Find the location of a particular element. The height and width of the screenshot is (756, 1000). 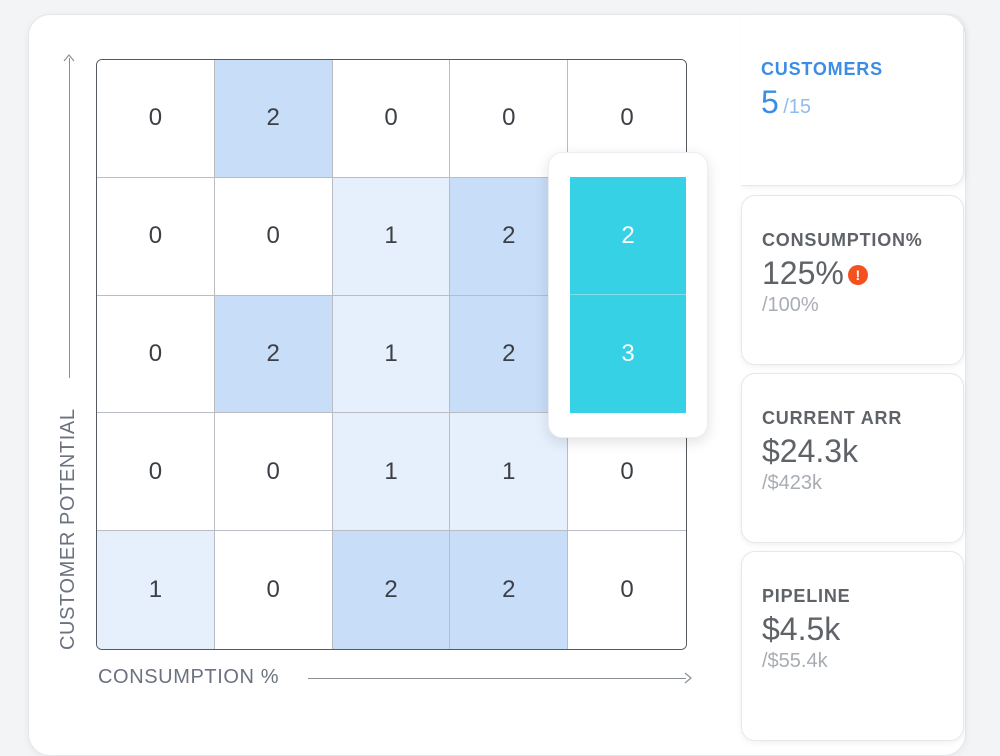

y-axis-line is located at coordinates (69, 218).